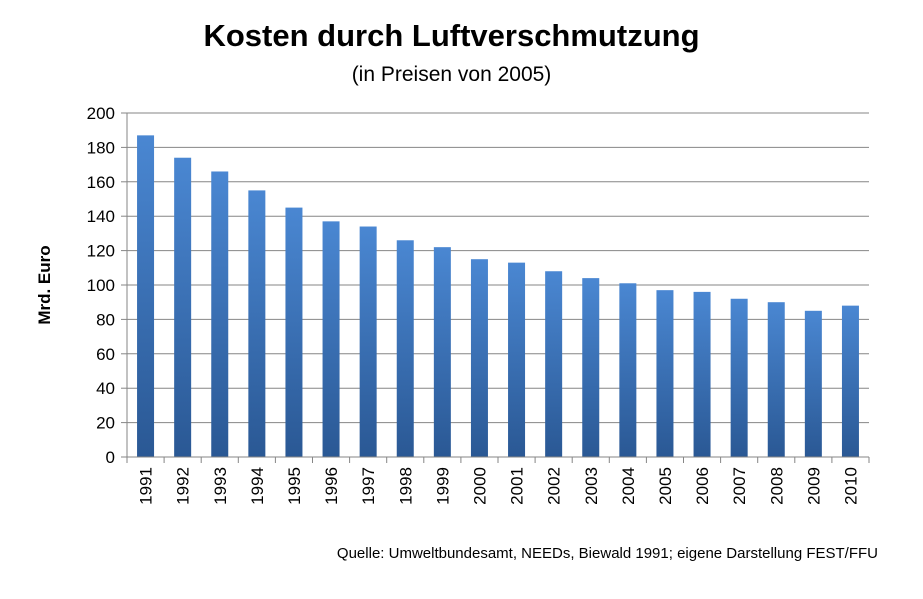  I want to click on y-tick-label: 100, so click(101, 285).